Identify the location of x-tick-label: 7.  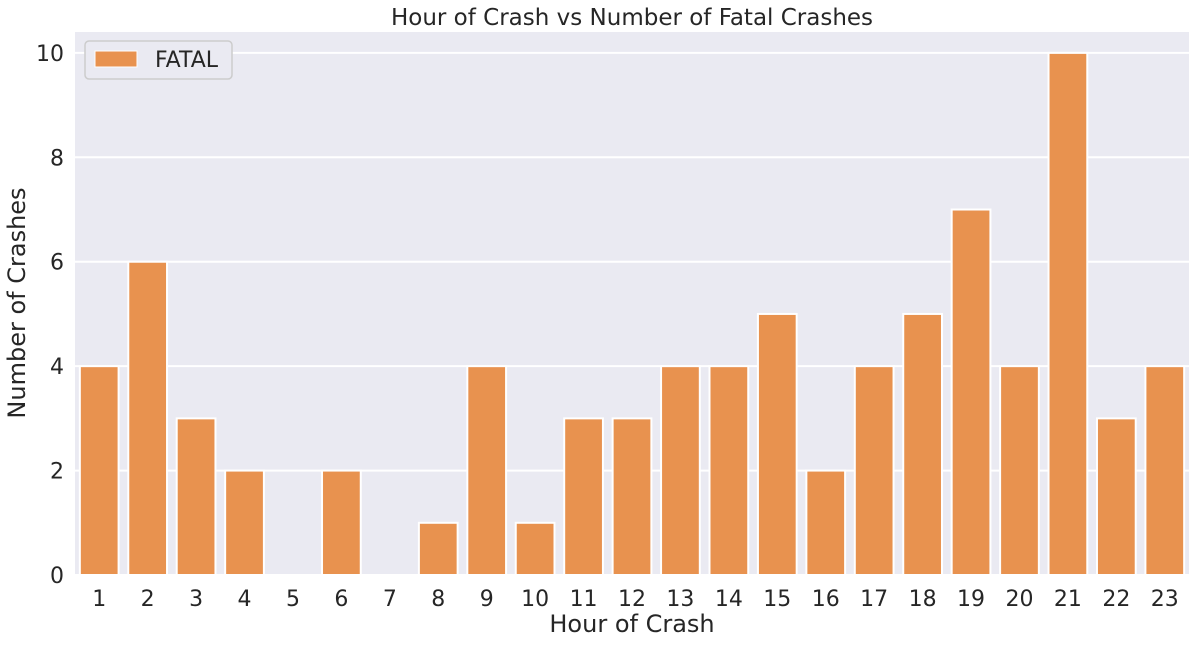
(390, 599).